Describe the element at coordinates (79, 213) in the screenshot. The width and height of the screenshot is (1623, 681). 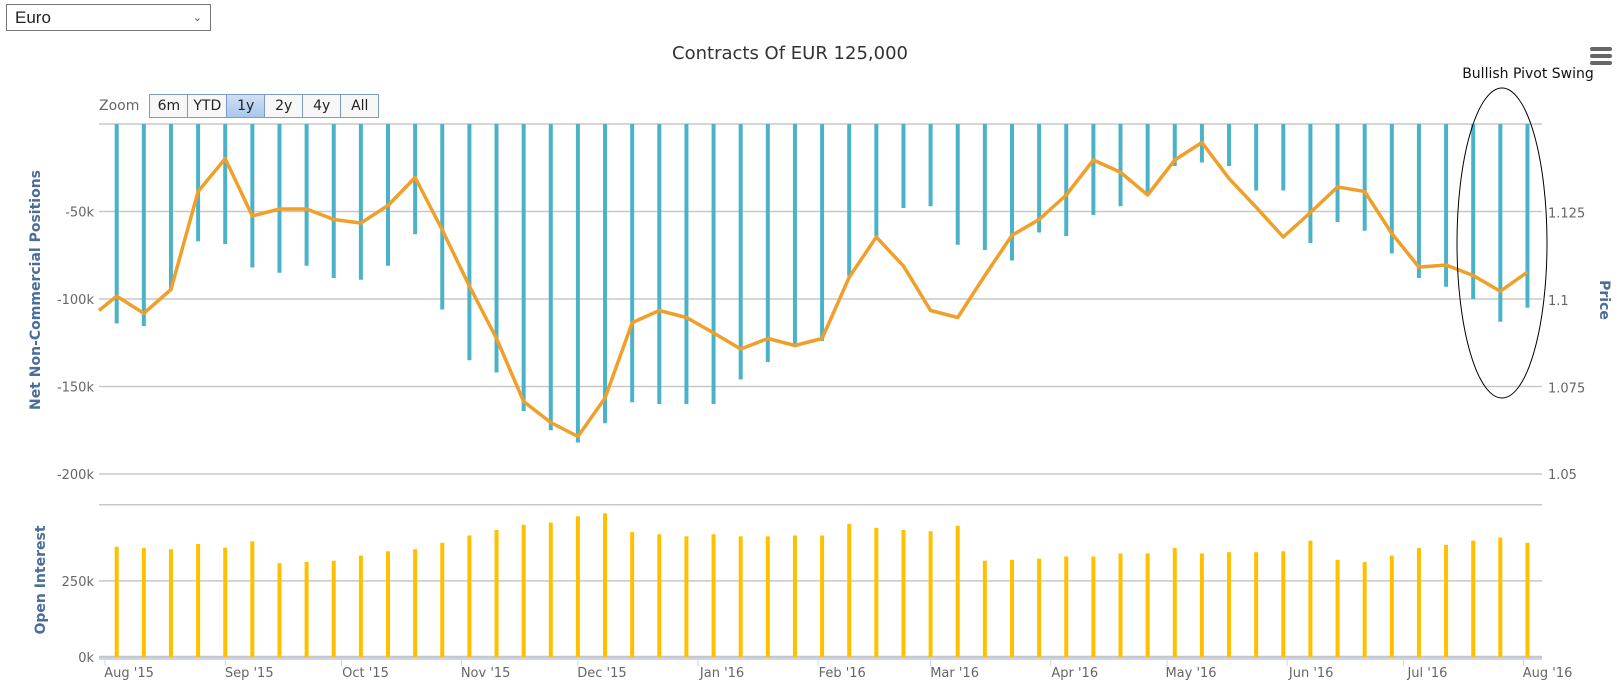
I see `y-tick-label: -50k` at that location.